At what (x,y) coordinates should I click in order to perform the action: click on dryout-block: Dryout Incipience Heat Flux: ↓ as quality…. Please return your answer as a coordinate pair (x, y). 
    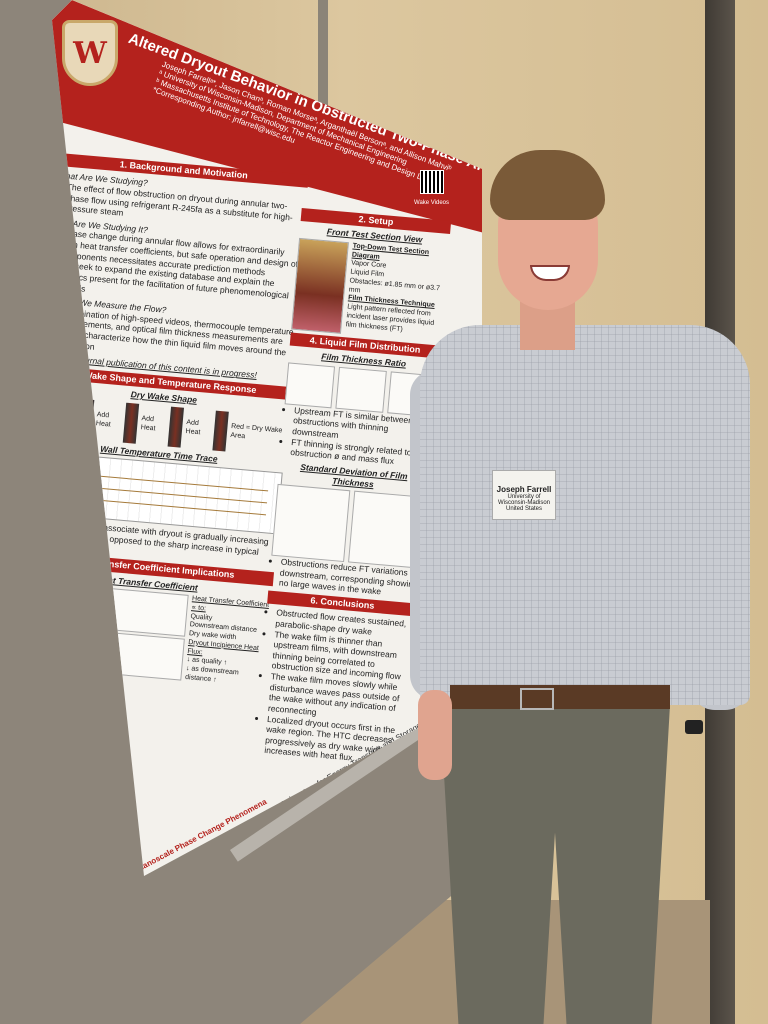
    Looking at the image, I should click on (226, 664).